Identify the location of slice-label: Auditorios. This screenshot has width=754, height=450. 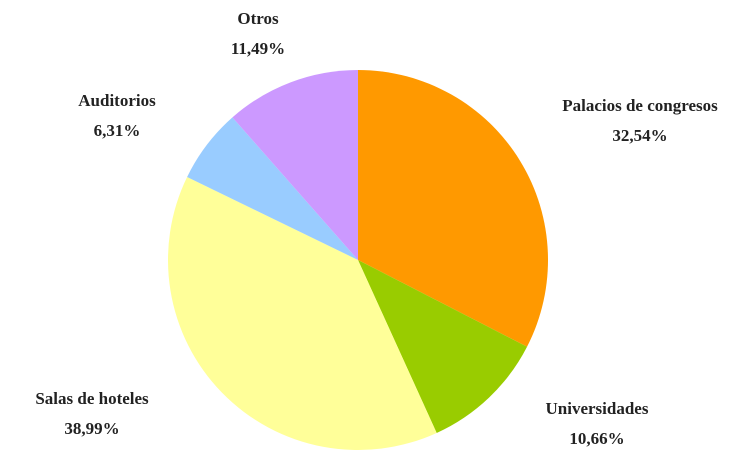
(117, 100).